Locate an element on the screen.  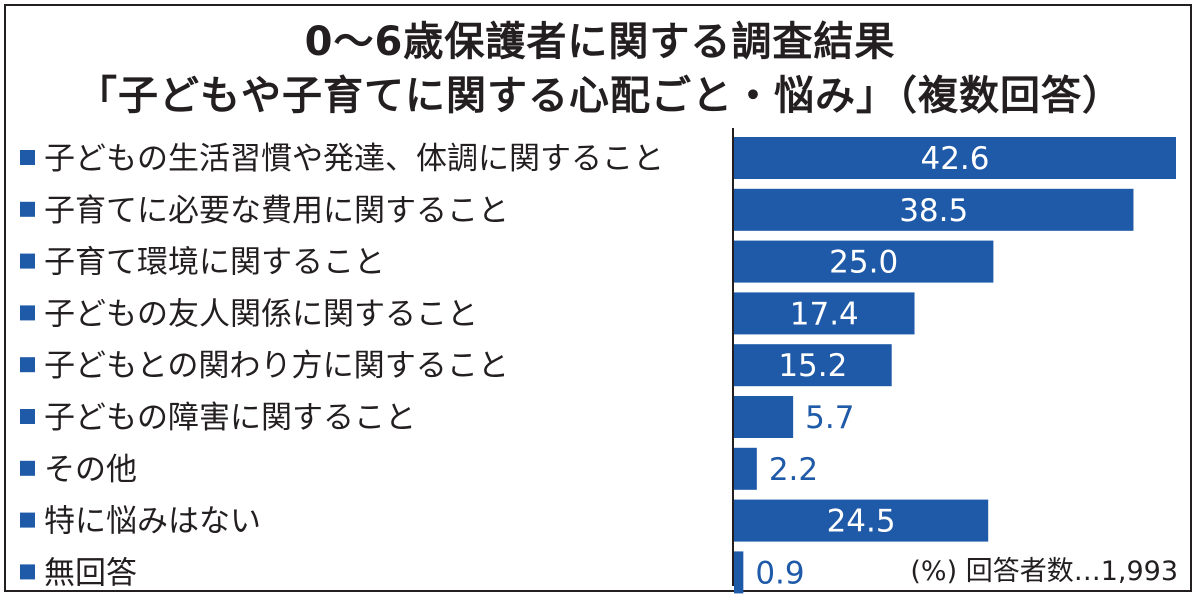
bar-value-label: 5.7 is located at coordinates (829, 418).